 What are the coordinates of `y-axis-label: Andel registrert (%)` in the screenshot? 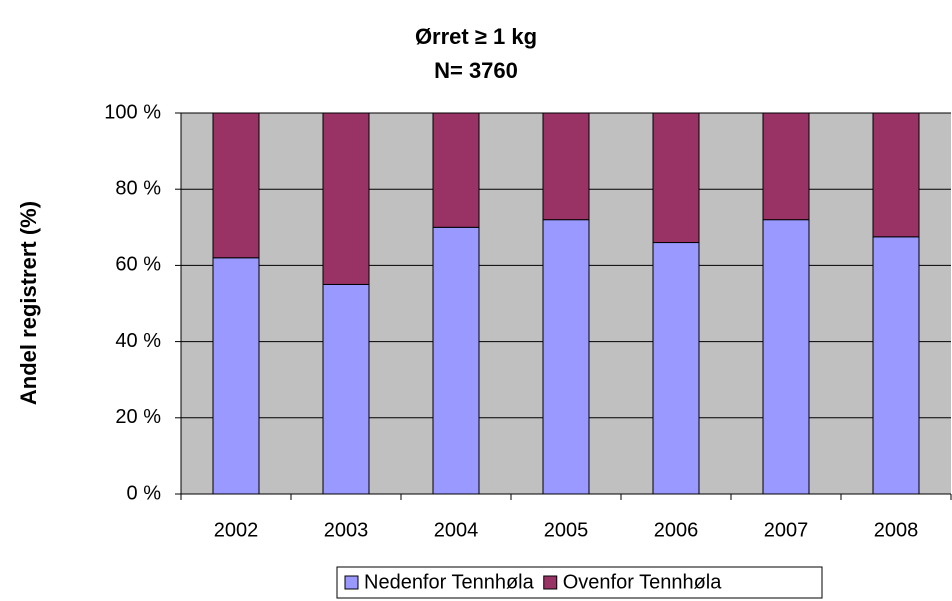 It's located at (28, 303).